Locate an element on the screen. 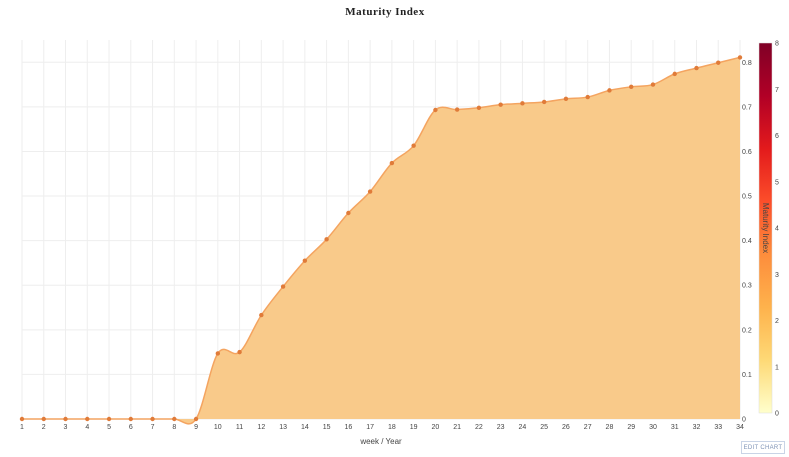 This screenshot has height=457, width=789. y-tick-label-3: 0.3 is located at coordinates (747, 286).